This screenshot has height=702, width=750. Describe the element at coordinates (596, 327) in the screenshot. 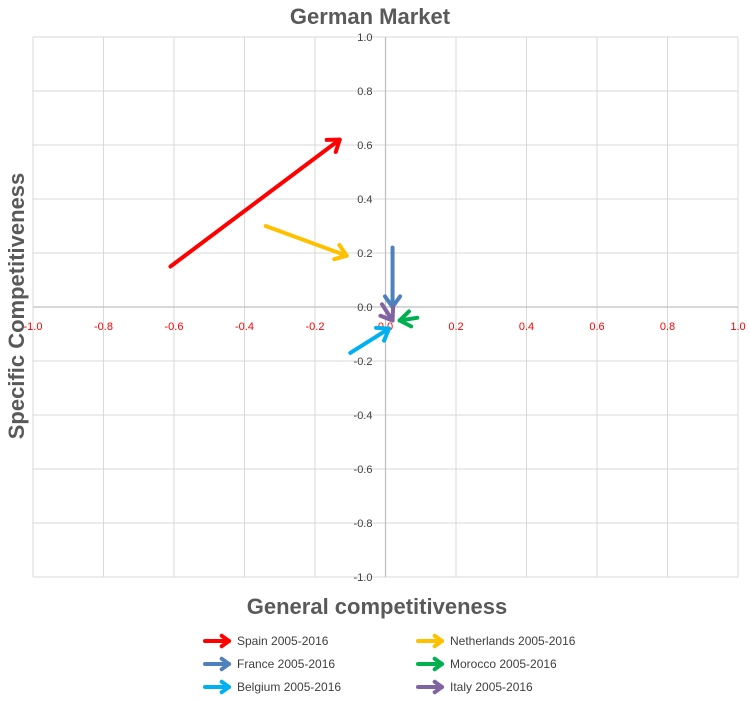

I see `x-tick-label: 0.6` at that location.